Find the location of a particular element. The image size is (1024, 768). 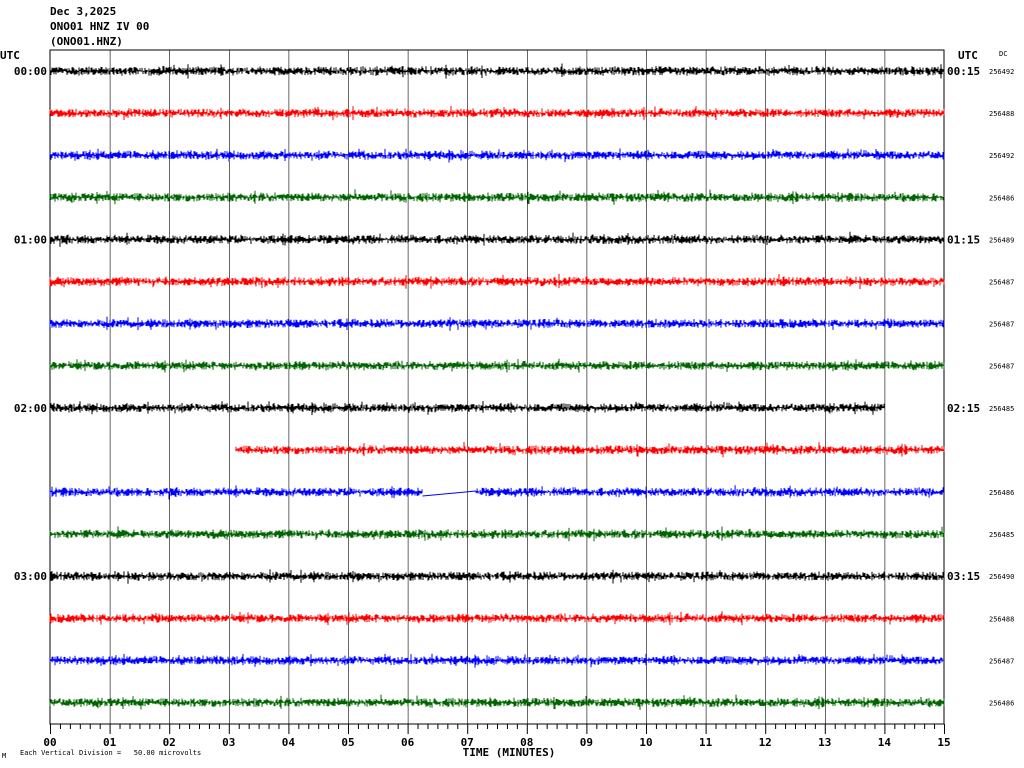

right-utc-label: UTC is located at coordinates (968, 55).